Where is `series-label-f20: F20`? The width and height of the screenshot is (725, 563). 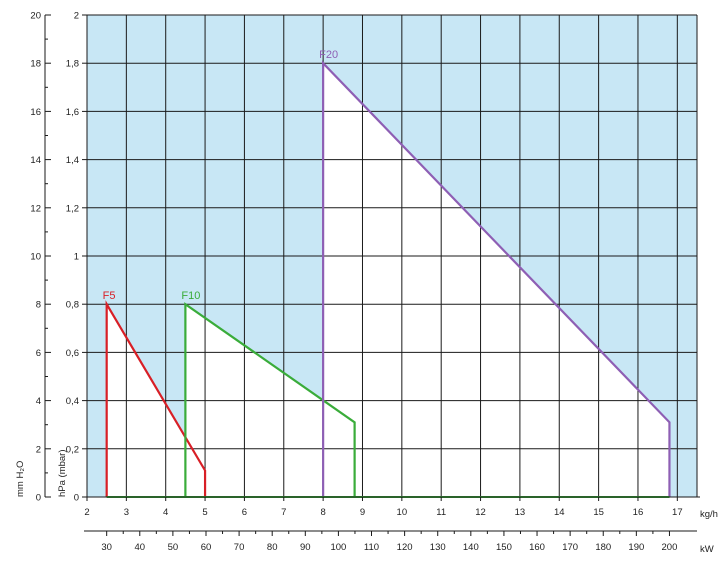
series-label-f20: F20 is located at coordinates (328, 55).